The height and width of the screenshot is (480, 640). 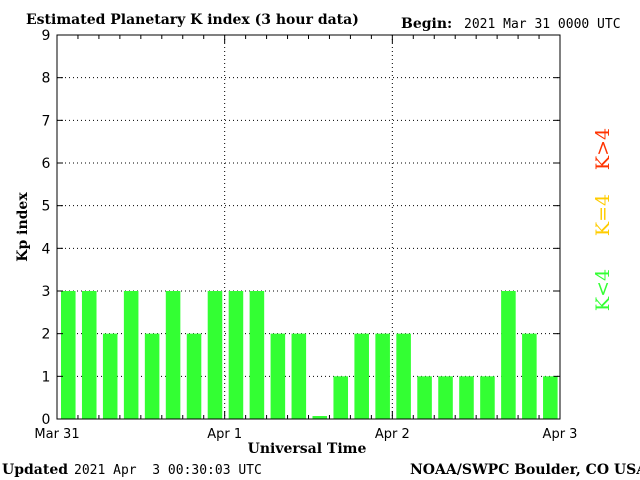 I want to click on x-tick-label-1: Apr 1, so click(x=224, y=434).